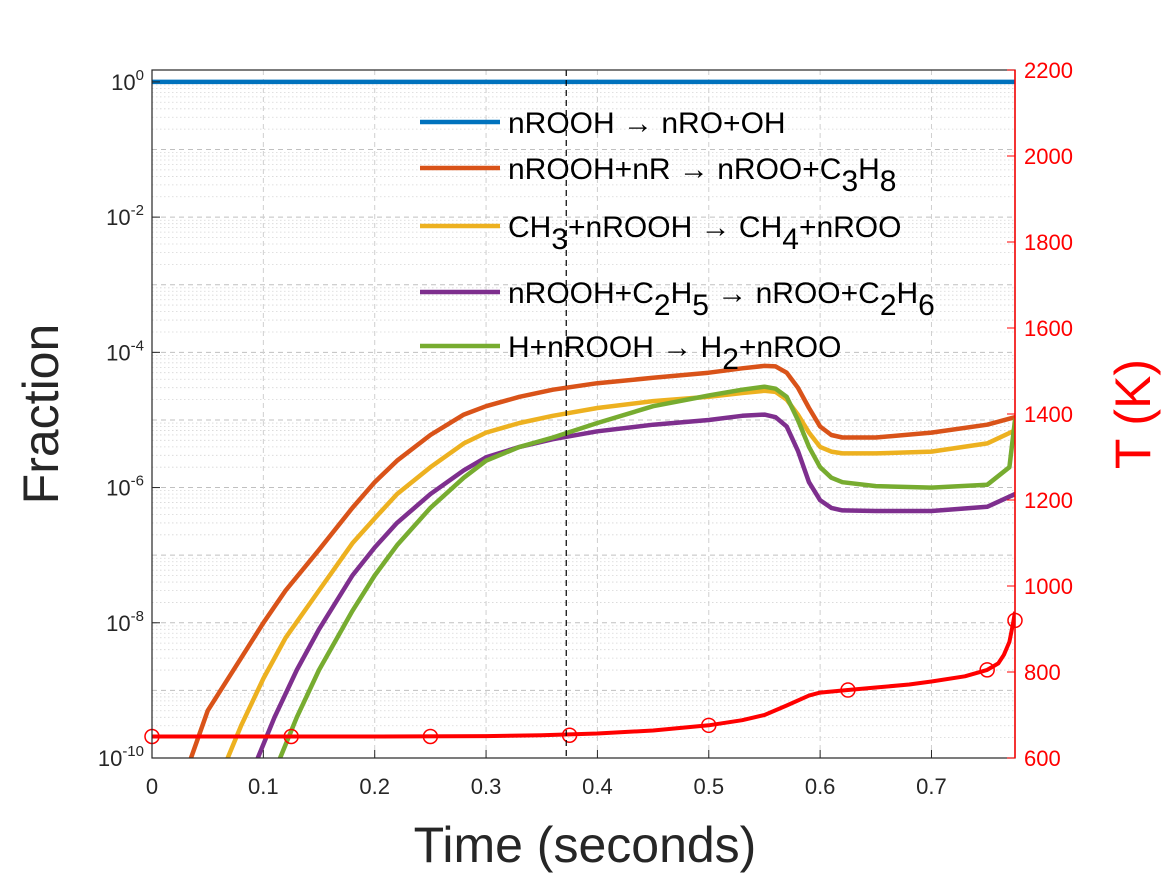 Image resolution: width=1167 pixels, height=875 pixels. What do you see at coordinates (1048, 156) in the screenshot?
I see `y2-tick-label: 2000` at bounding box center [1048, 156].